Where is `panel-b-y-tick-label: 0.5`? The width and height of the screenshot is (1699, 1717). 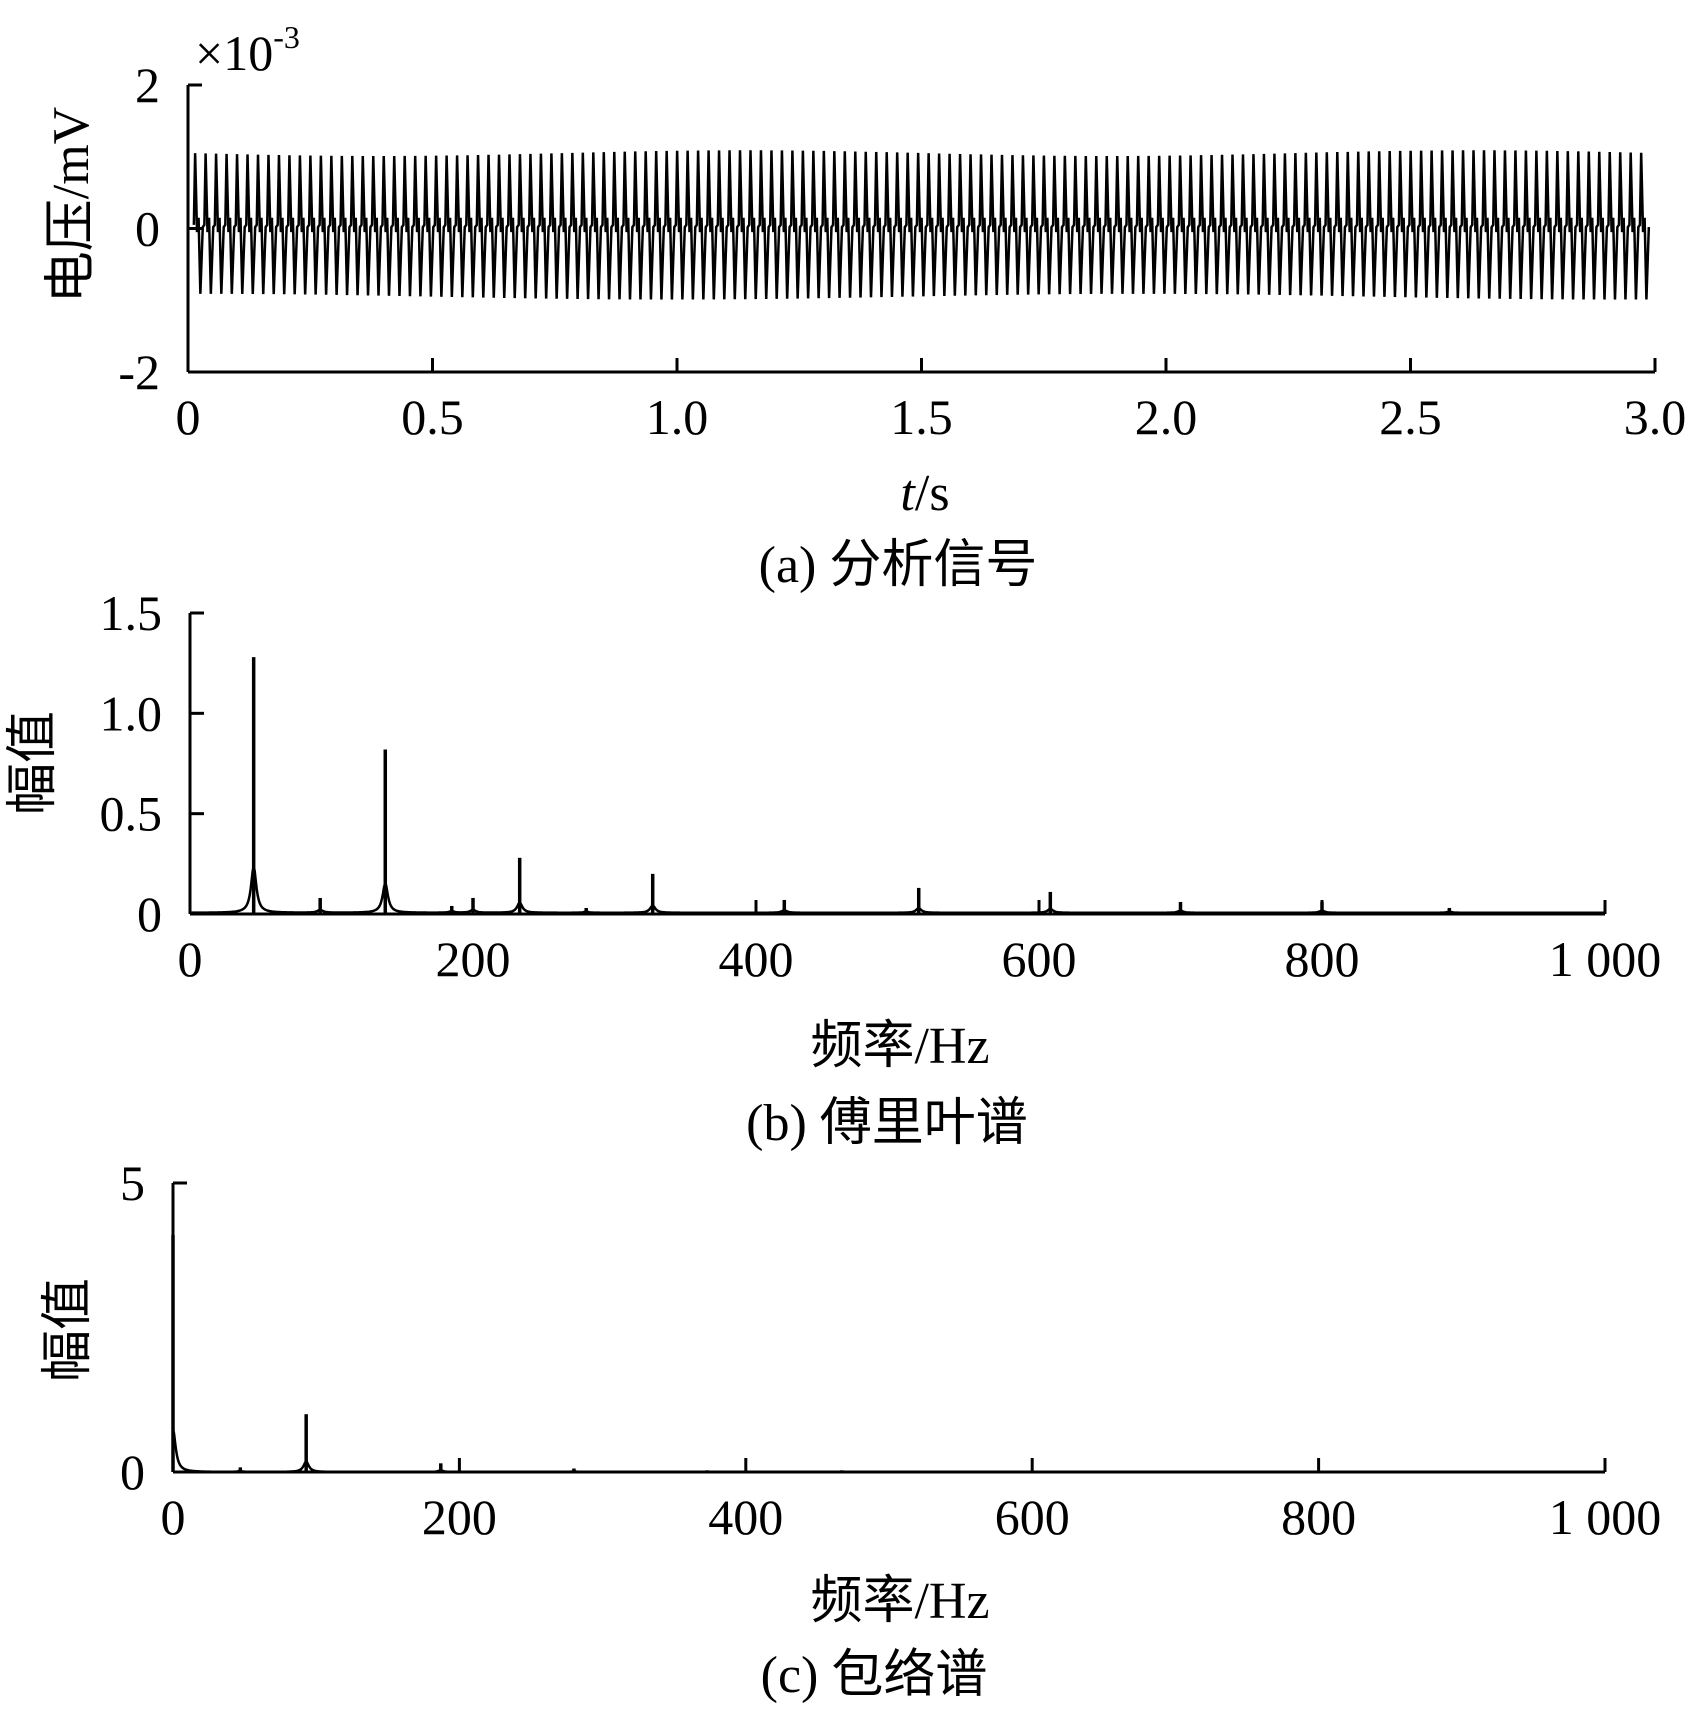 panel-b-y-tick-label: 0.5 is located at coordinates (131, 814).